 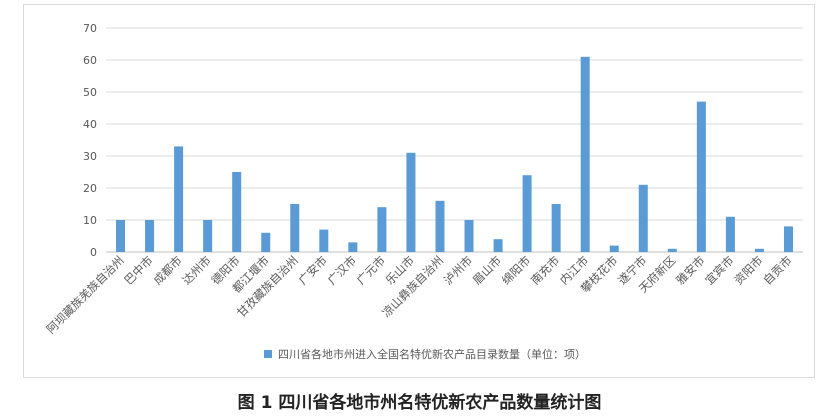 What do you see at coordinates (545, 270) in the screenshot?
I see `x-tick-label: 南充市` at bounding box center [545, 270].